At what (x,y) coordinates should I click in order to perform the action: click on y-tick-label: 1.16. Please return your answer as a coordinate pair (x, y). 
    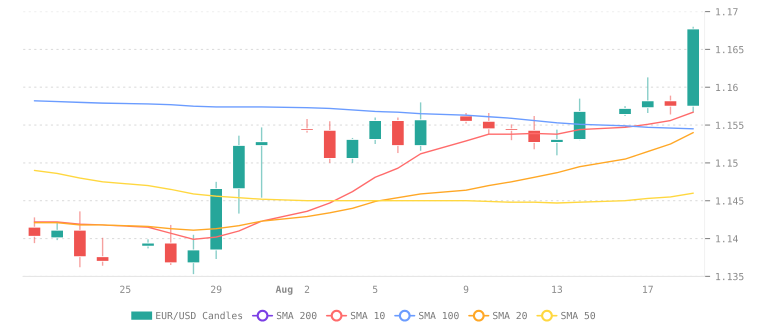
    Looking at the image, I should click on (727, 88).